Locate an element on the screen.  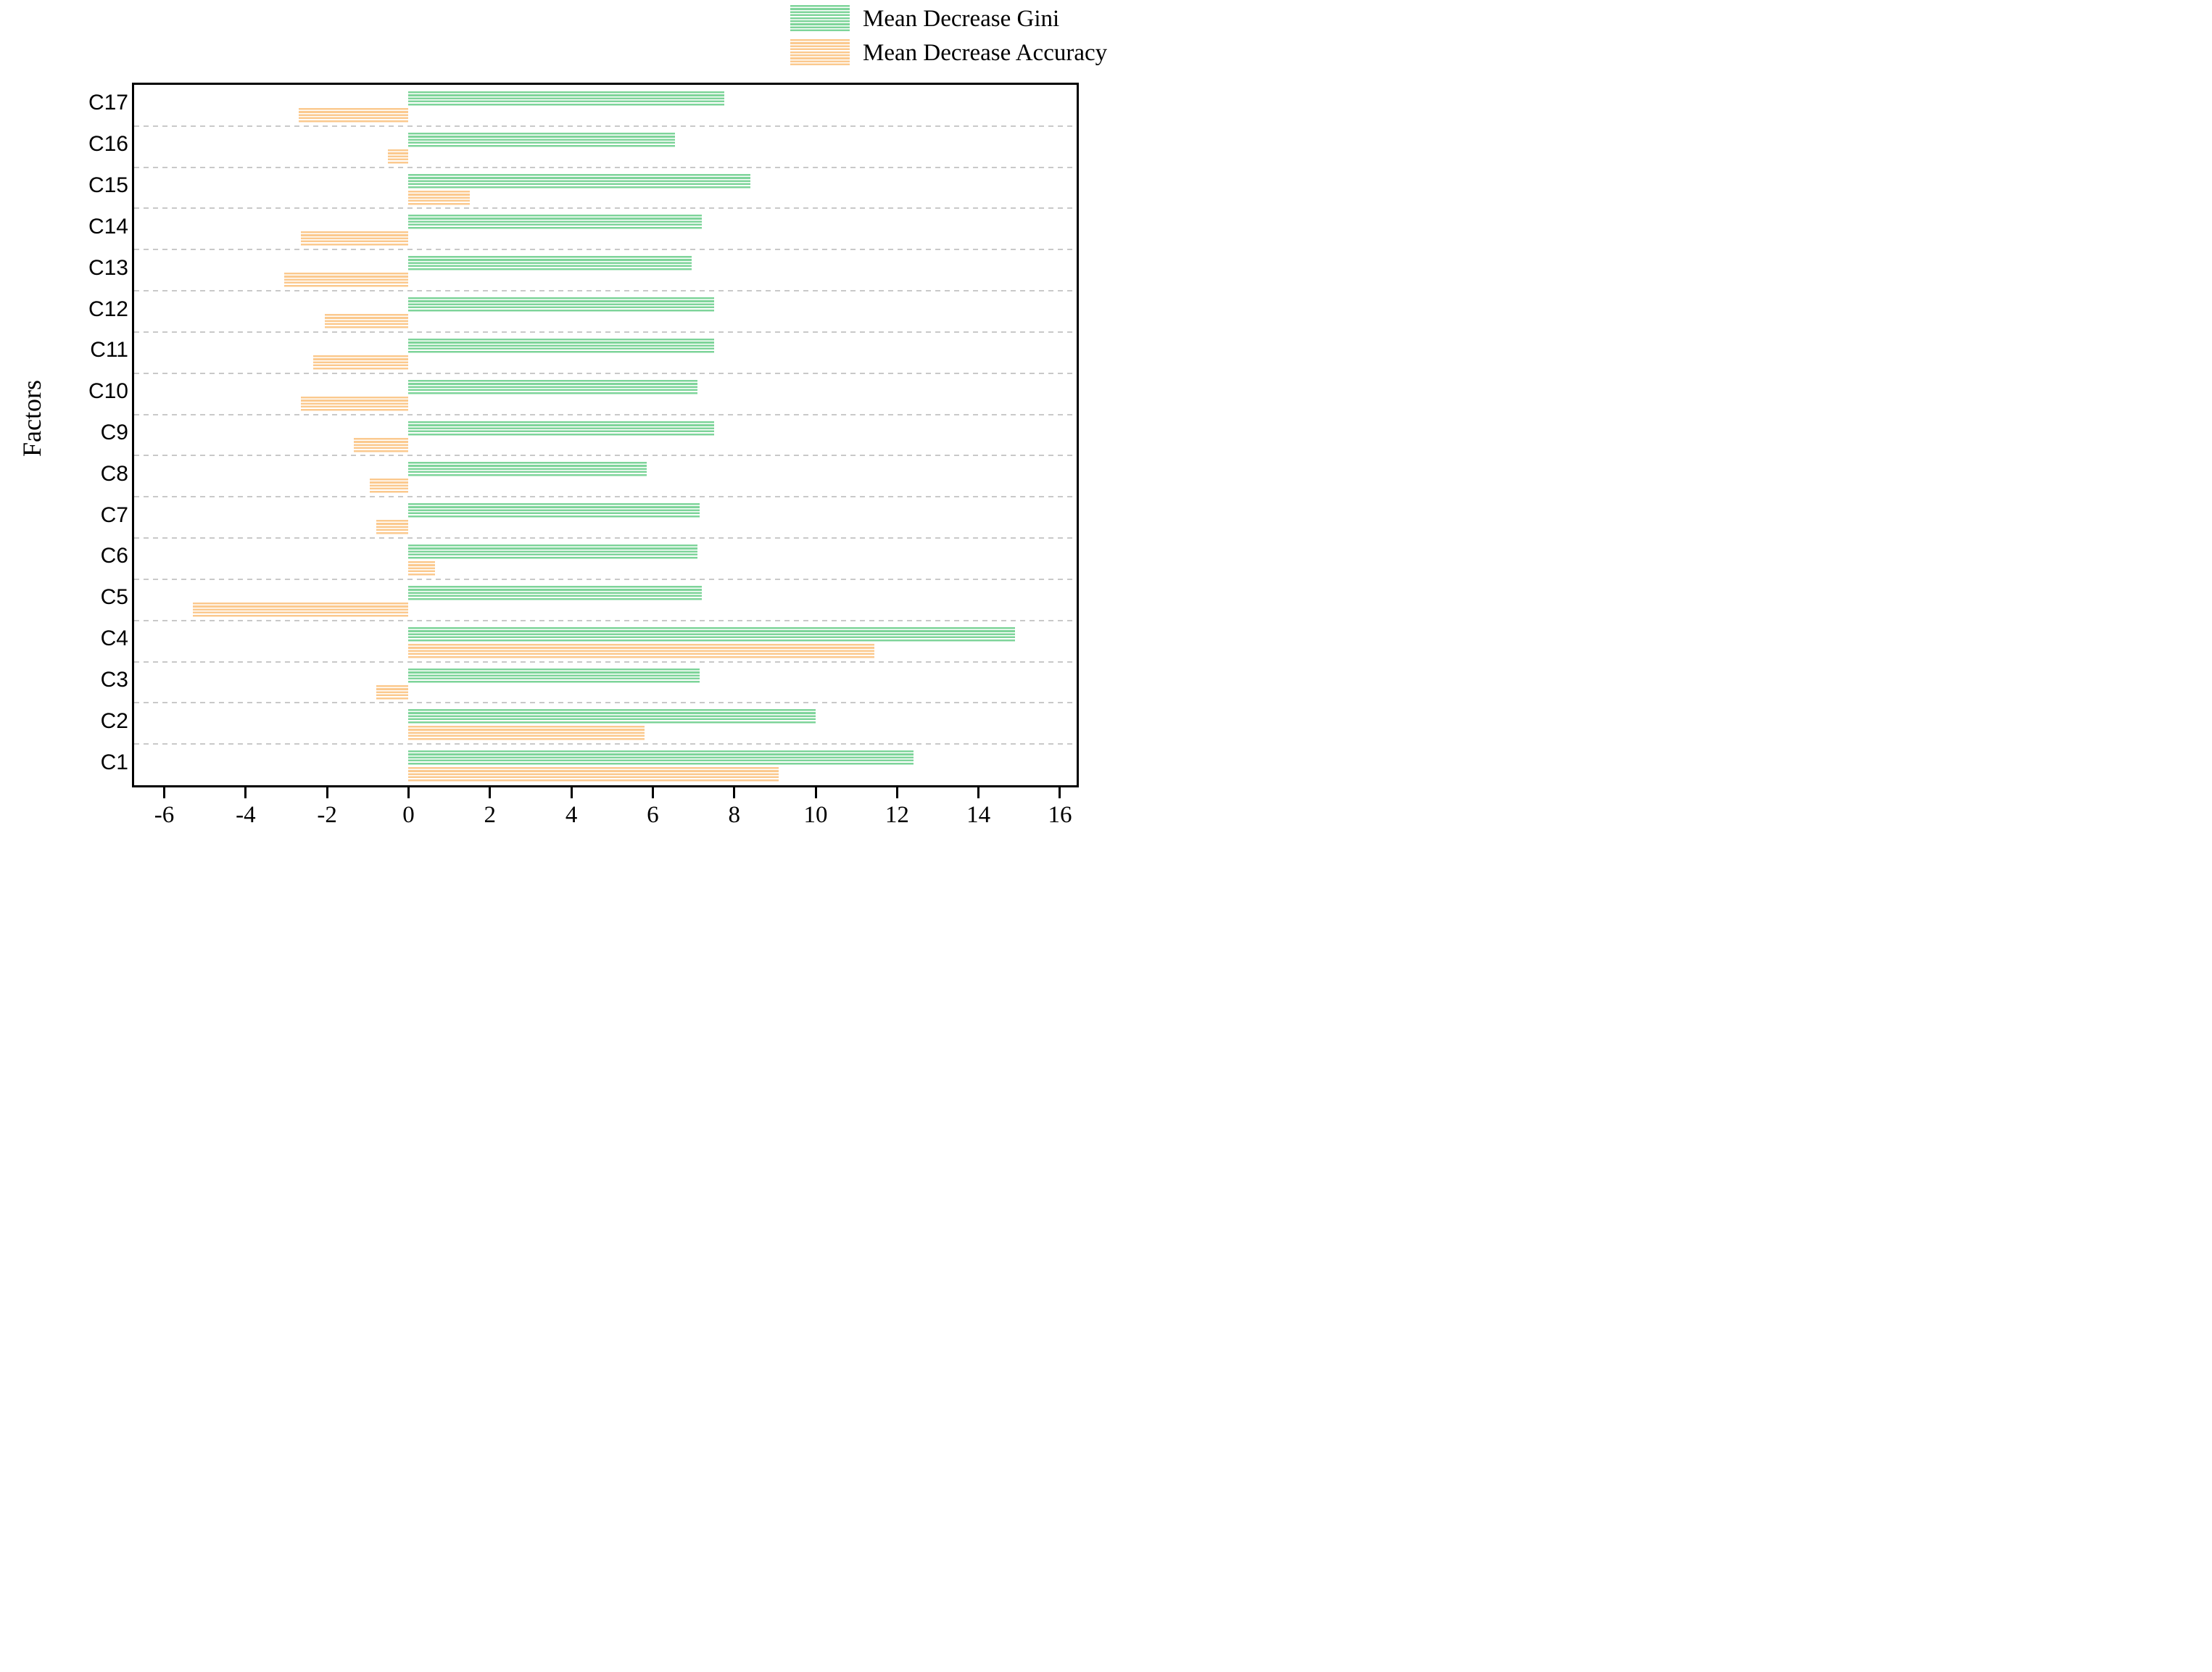
x-tick-label-12: 12 is located at coordinates (897, 815).